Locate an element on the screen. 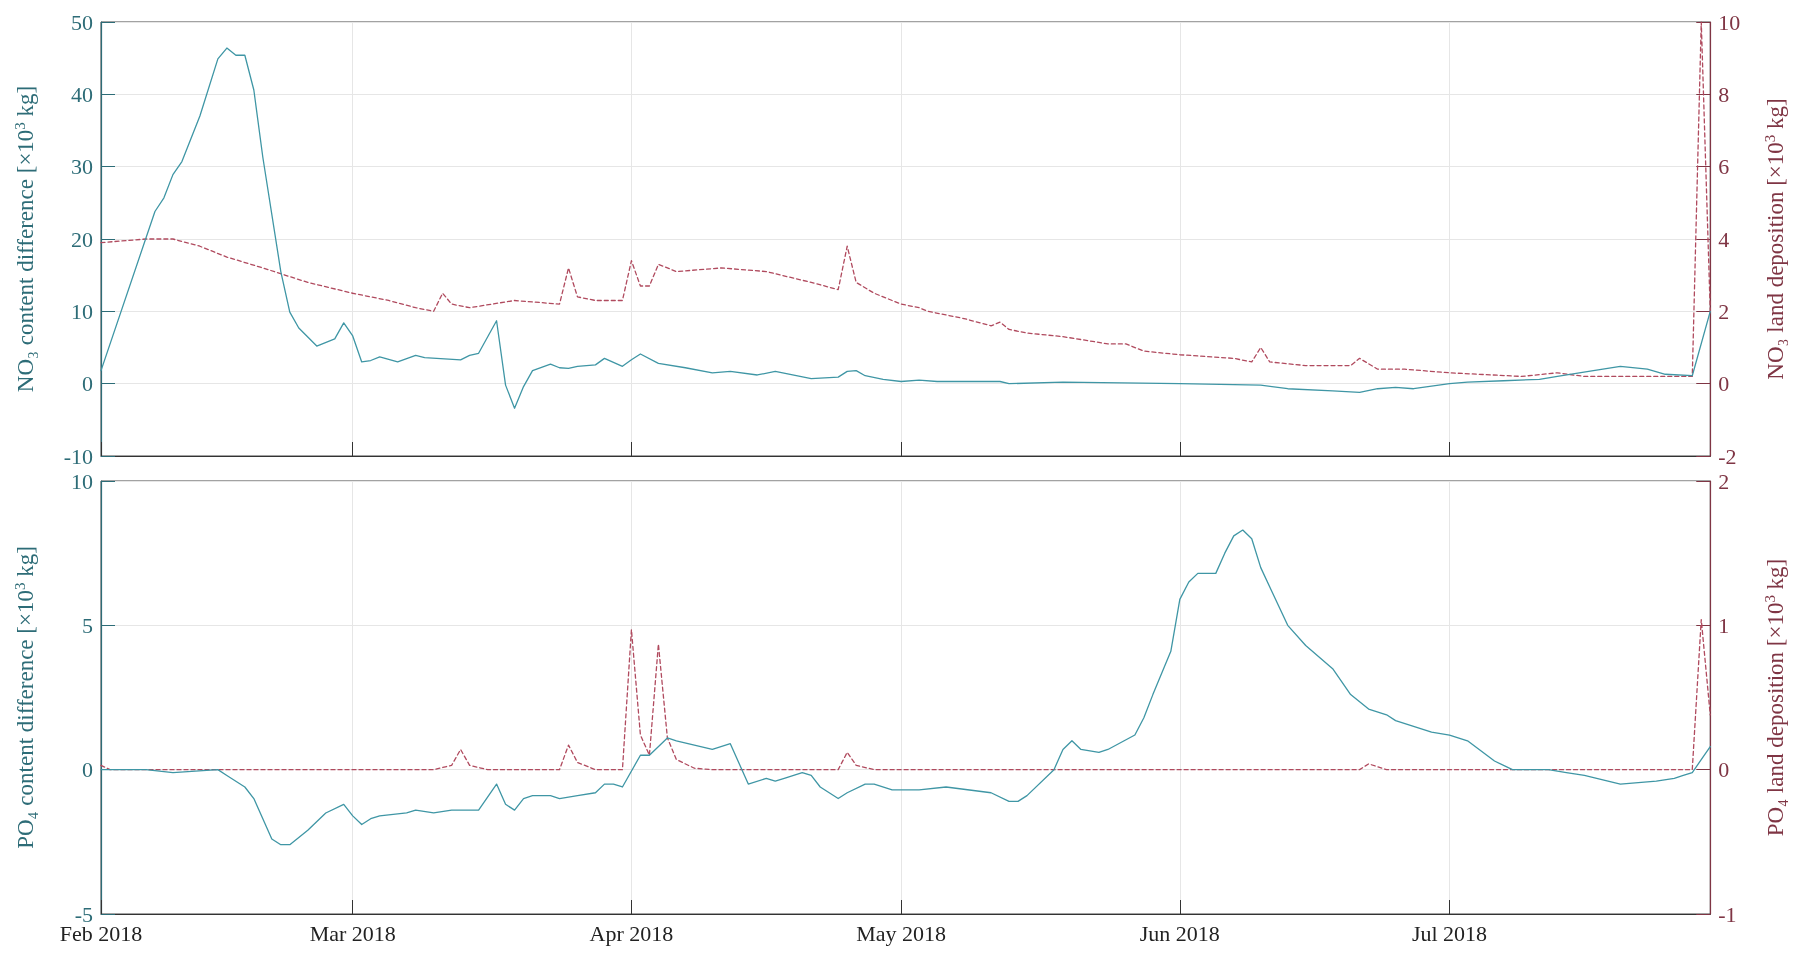 This screenshot has height=955, width=1795. y2-tick-label: -1 is located at coordinates (1727, 914).